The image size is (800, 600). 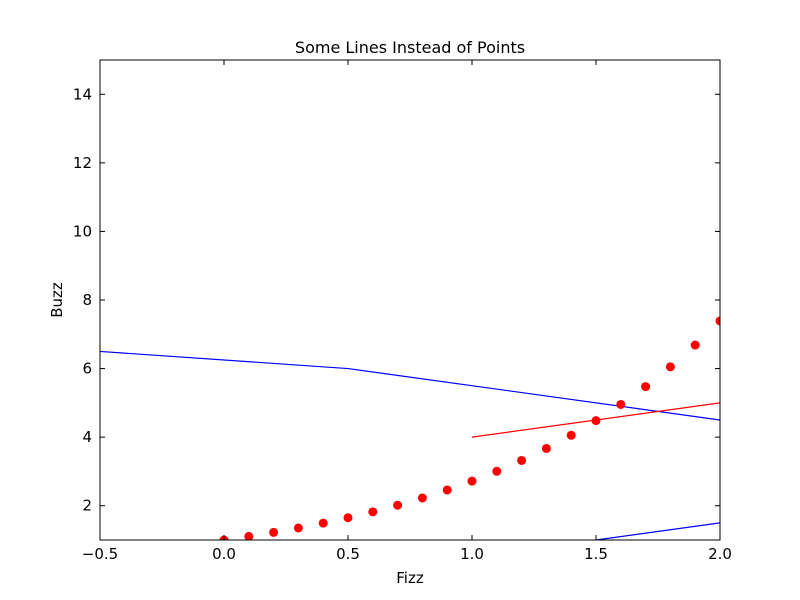 What do you see at coordinates (348, 554) in the screenshot?
I see `x-tick-label: 0.5` at bounding box center [348, 554].